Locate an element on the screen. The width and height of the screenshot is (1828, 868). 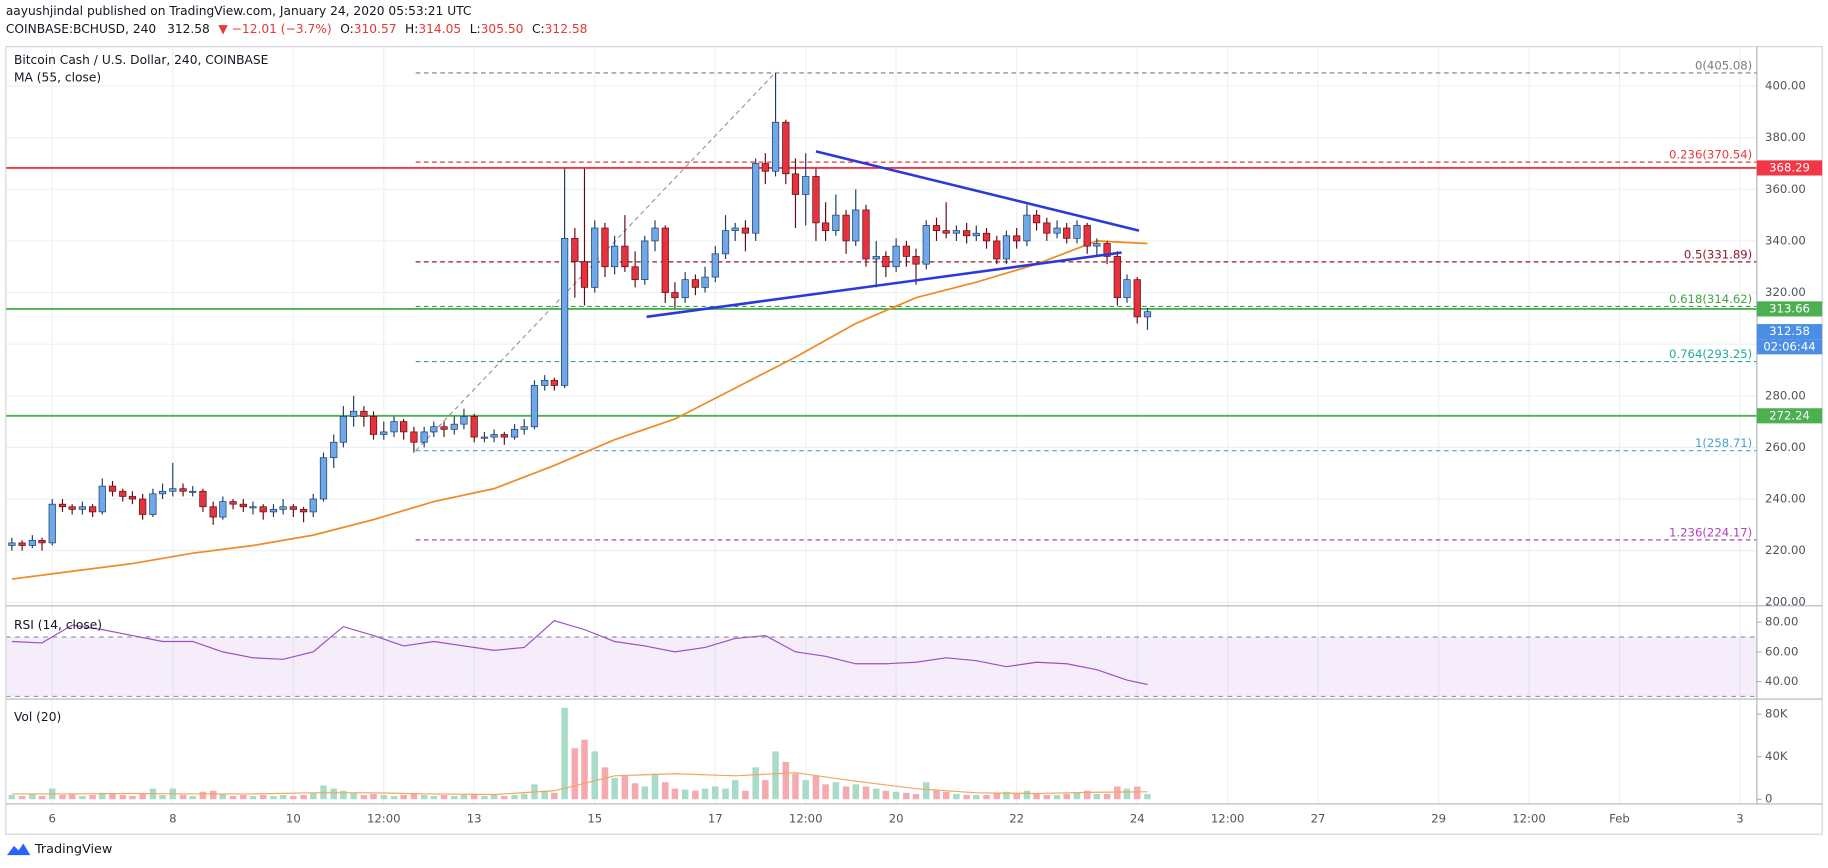
volume-ma is located at coordinates (579, 784).